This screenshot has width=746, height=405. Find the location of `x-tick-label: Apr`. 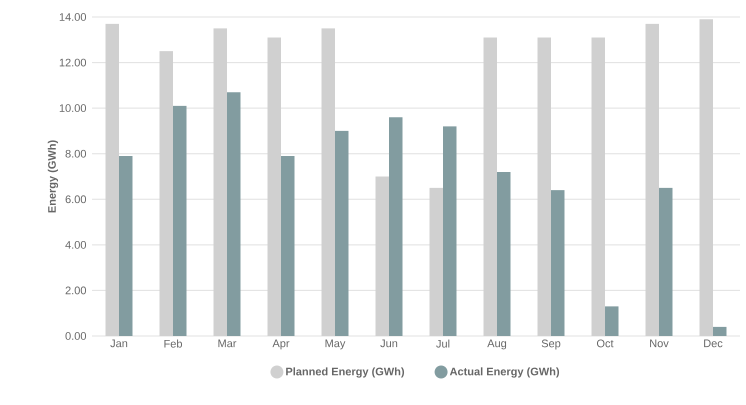

x-tick-label: Apr is located at coordinates (281, 345).